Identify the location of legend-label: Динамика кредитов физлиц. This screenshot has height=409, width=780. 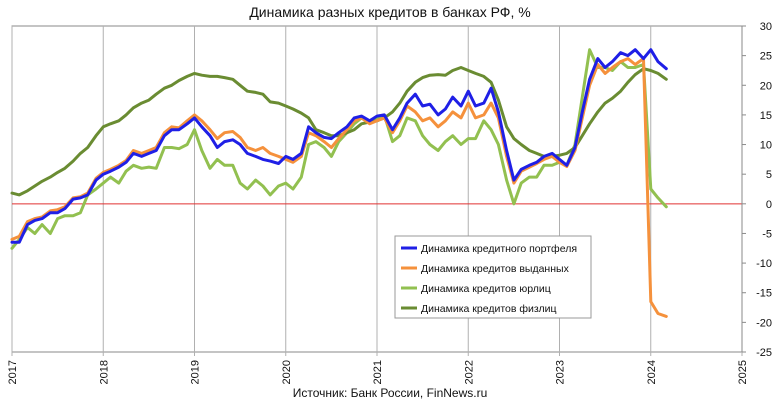
(489, 309).